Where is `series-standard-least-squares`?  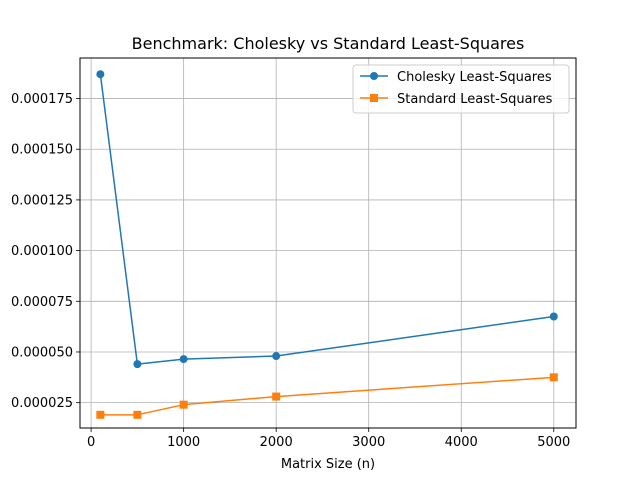
series-standard-least-squares is located at coordinates (327, 396).